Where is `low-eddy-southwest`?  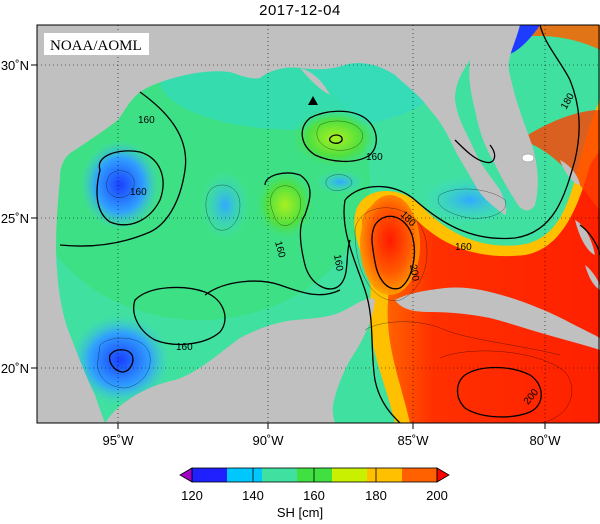 low-eddy-southwest is located at coordinates (120, 360).